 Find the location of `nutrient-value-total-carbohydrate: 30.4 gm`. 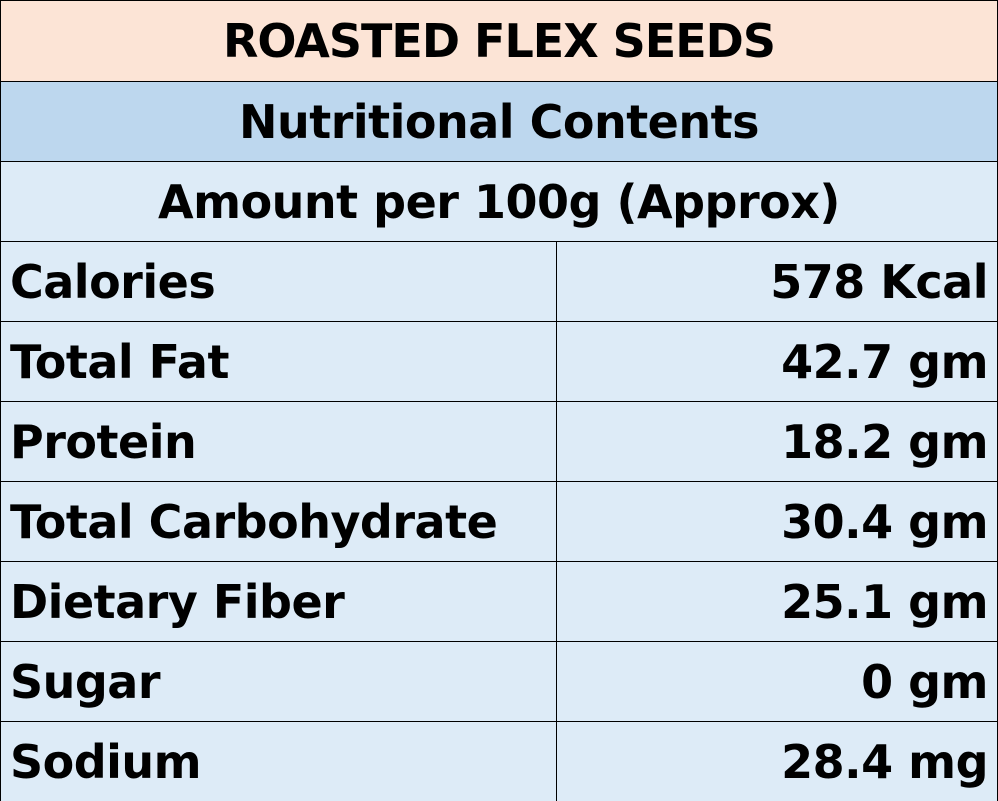

nutrient-value-total-carbohydrate: 30.4 gm is located at coordinates (777, 521).